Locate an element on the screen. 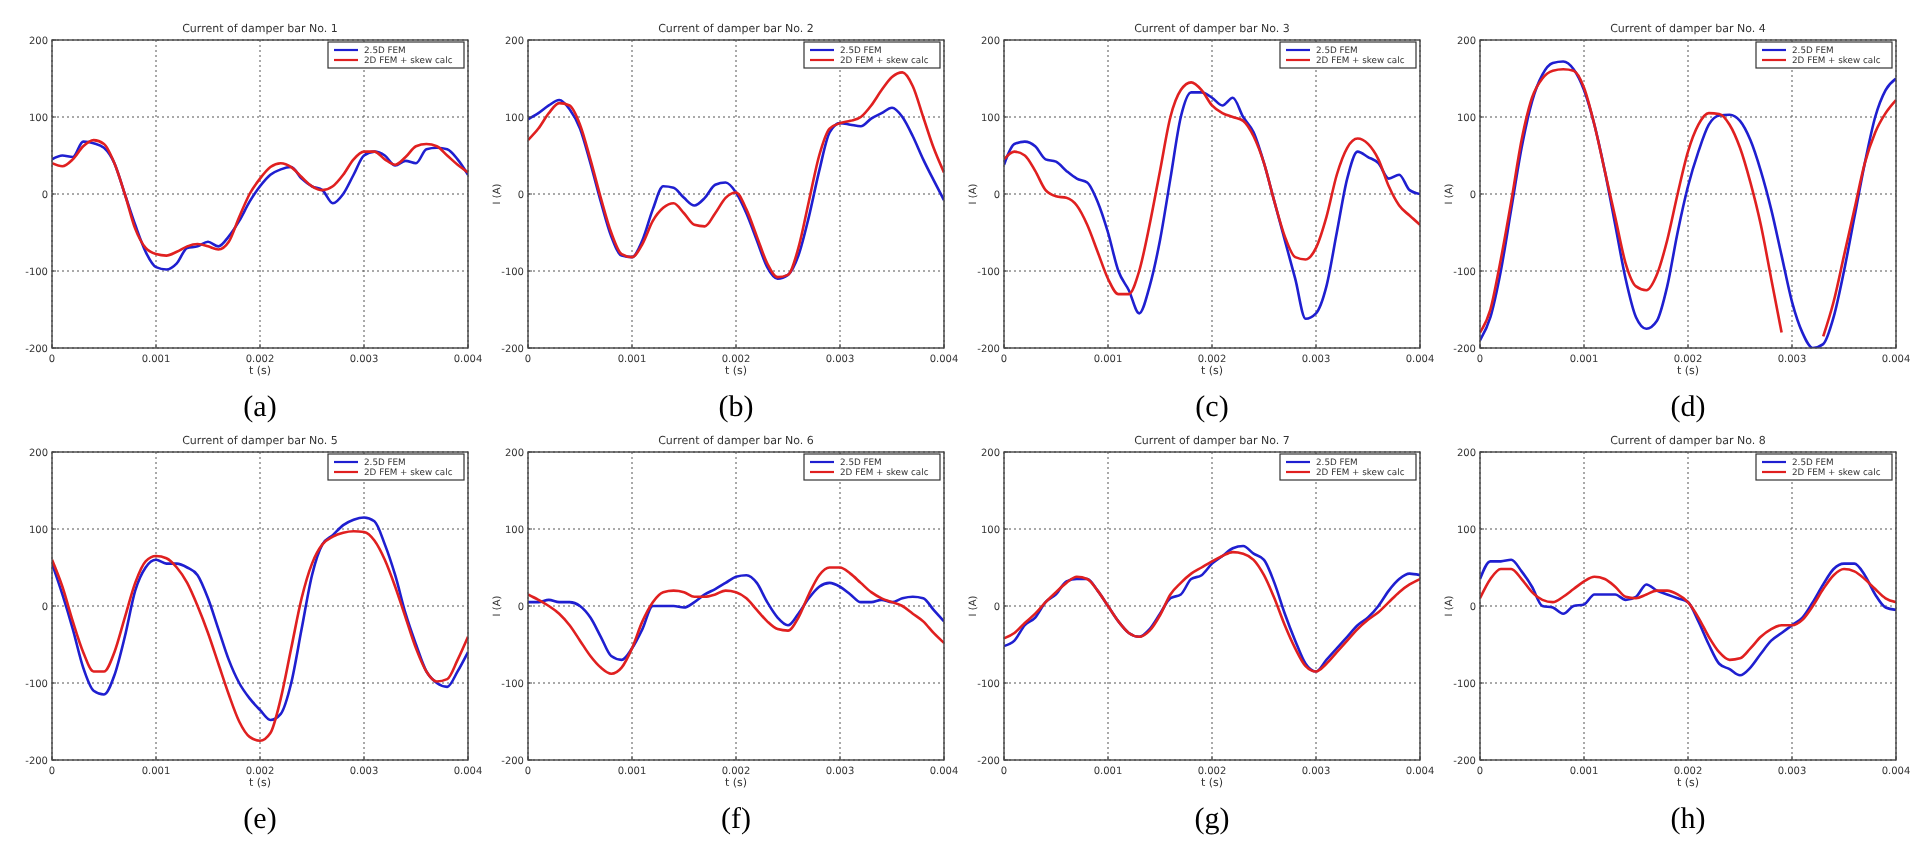 This screenshot has height=856, width=1932. text: (b) is located at coordinates (736, 408).